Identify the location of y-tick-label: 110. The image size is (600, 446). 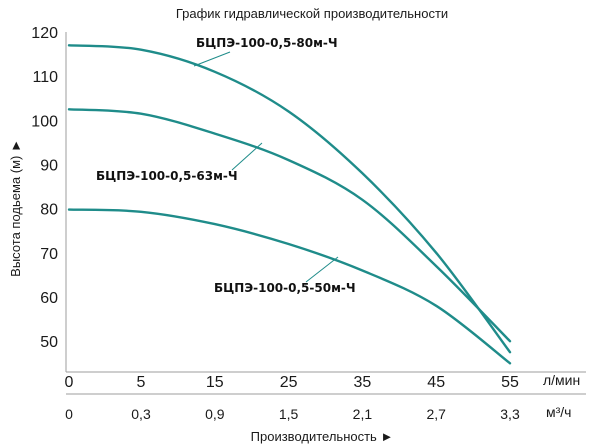
(45, 77).